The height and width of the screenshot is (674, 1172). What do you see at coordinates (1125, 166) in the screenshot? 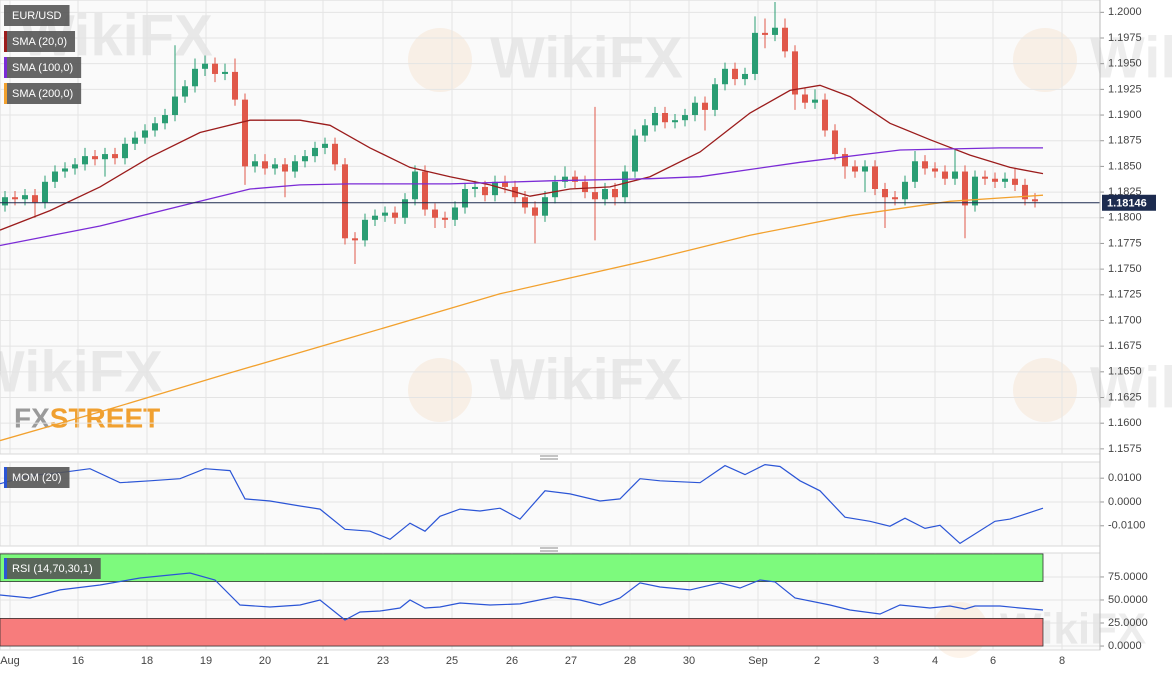
I see `y-tick-label: 1.1850` at bounding box center [1125, 166].